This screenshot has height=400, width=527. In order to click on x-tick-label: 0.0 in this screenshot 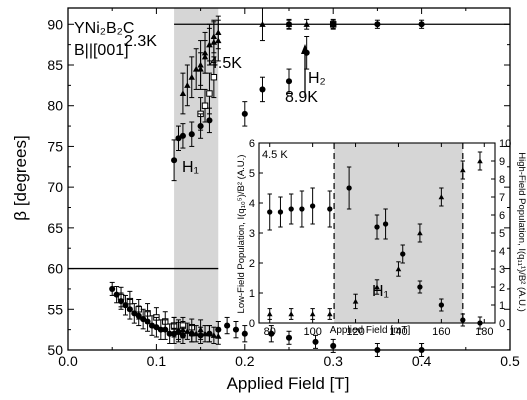, I will do `click(68, 361)`.